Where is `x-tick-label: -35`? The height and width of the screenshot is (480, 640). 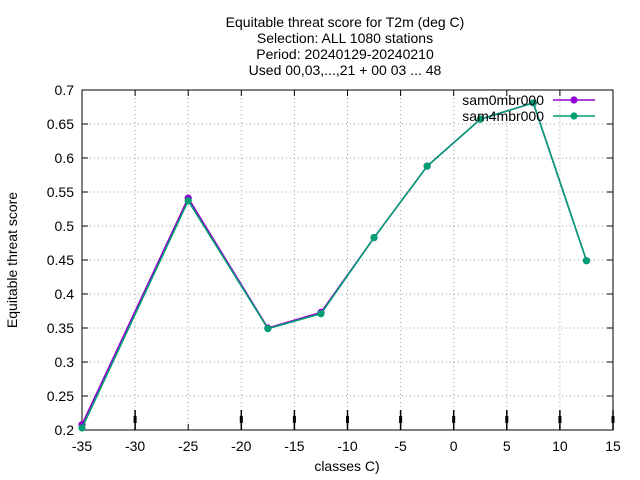 x-tick-label: -35 is located at coordinates (82, 446).